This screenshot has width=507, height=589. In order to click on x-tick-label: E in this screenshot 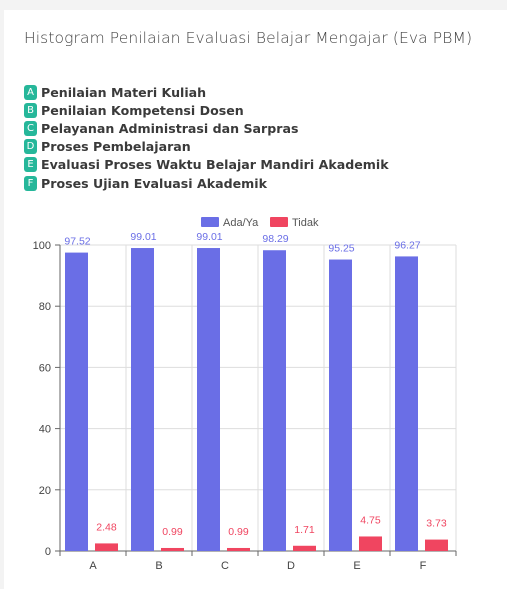, I will do `click(356, 566)`.